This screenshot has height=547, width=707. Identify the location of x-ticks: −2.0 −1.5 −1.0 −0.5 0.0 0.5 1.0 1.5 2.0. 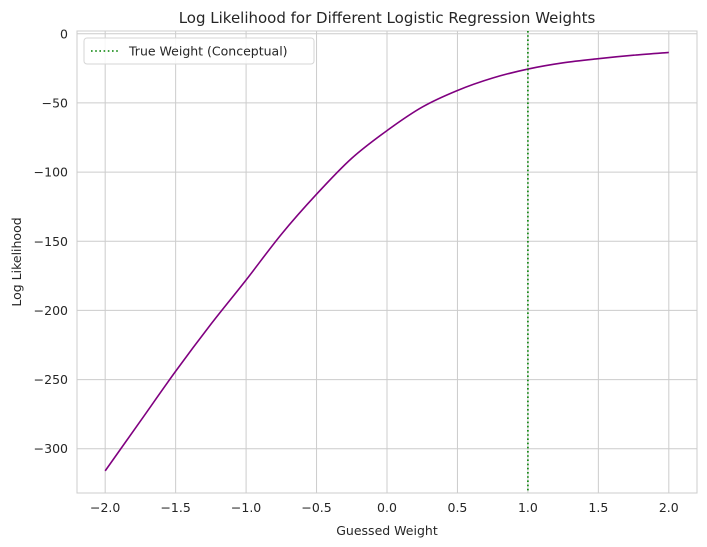
(384, 507).